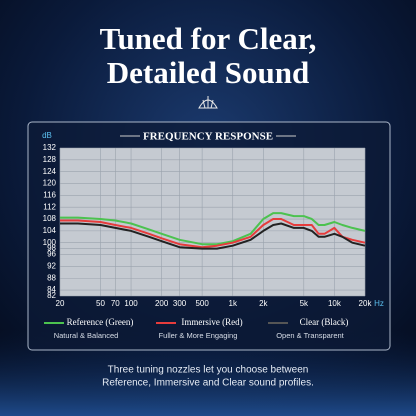 The width and height of the screenshot is (416, 416). Describe the element at coordinates (162, 303) in the screenshot. I see `x-tick-label: 200` at that location.